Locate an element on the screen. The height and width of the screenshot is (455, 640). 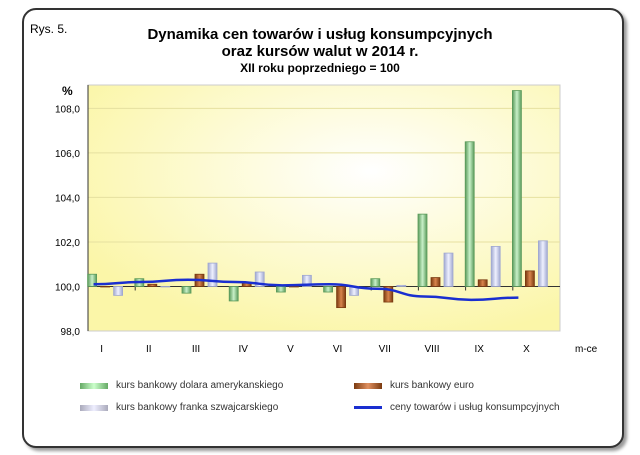
x-tick-label: II is located at coordinates (149, 349).